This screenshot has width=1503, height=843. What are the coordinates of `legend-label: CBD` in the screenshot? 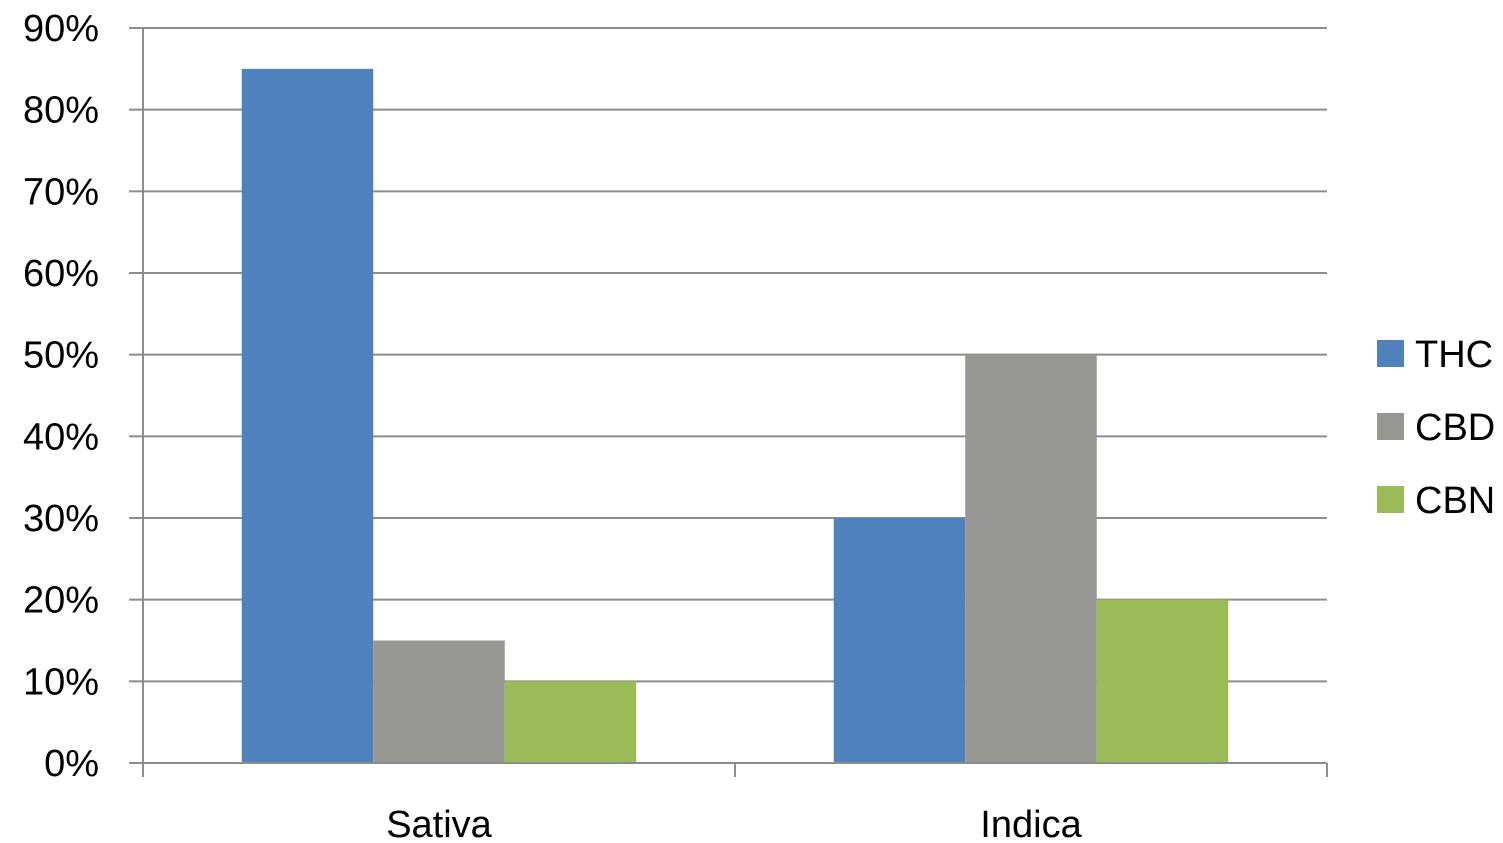 It's located at (1455, 428).